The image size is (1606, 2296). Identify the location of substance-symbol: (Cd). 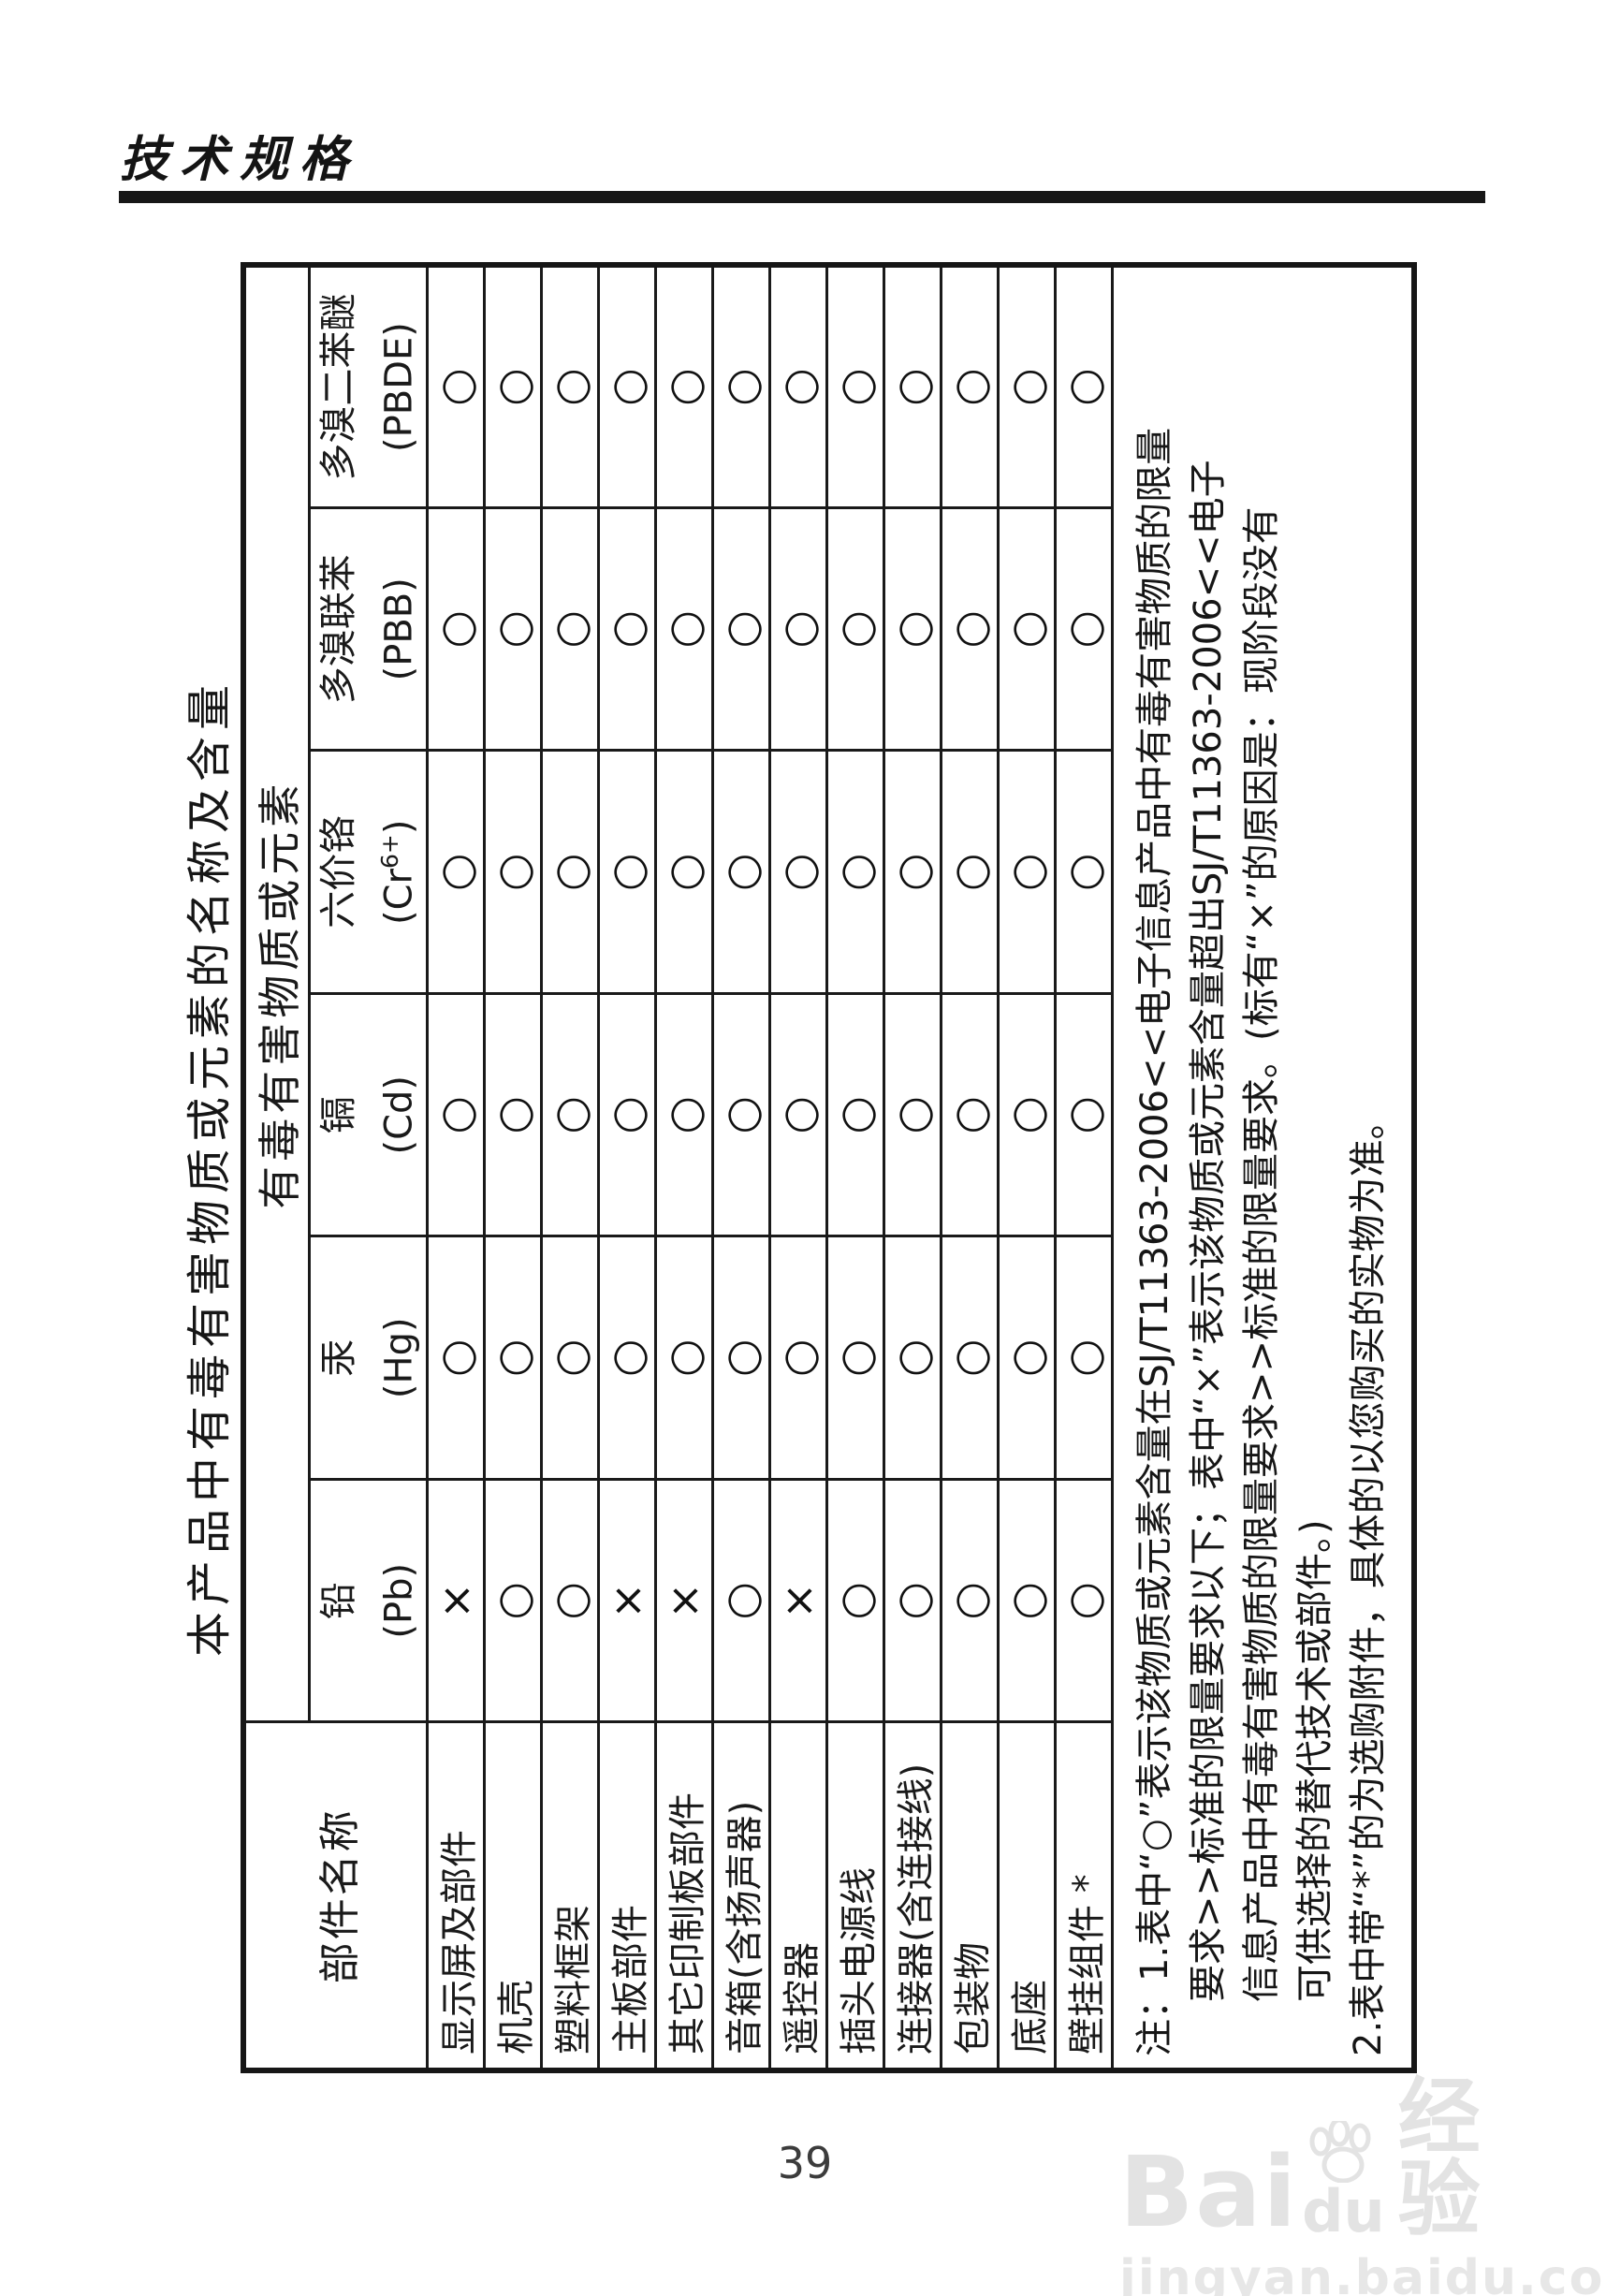
(399, 1115).